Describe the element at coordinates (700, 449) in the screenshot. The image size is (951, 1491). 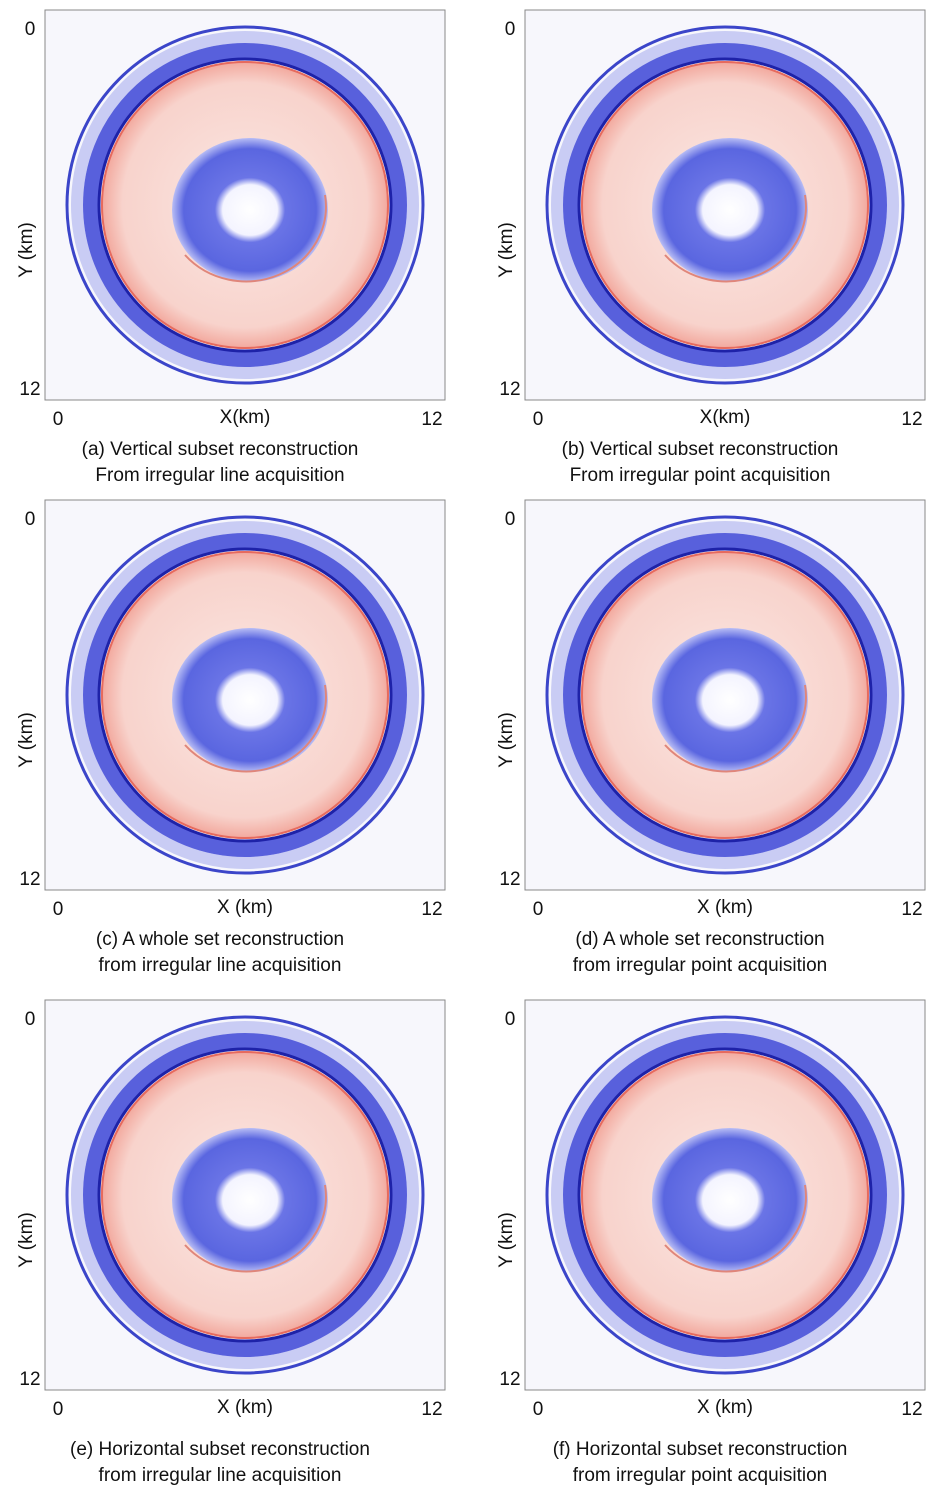
I see `caption-line: (b) Vertical subset reconstruction` at that location.